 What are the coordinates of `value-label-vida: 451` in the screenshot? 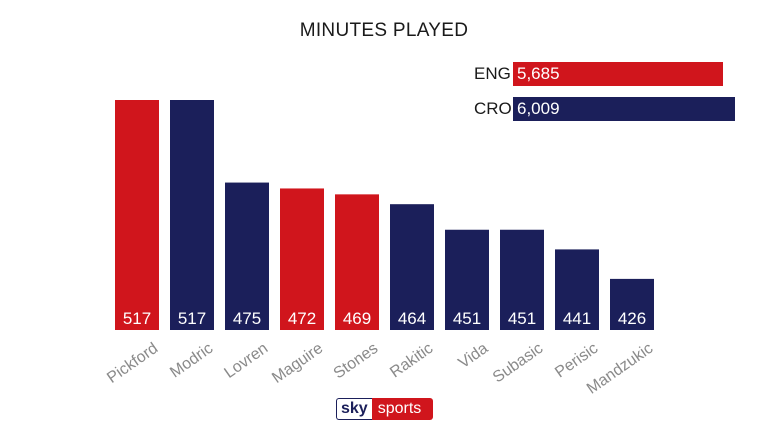 It's located at (467, 318).